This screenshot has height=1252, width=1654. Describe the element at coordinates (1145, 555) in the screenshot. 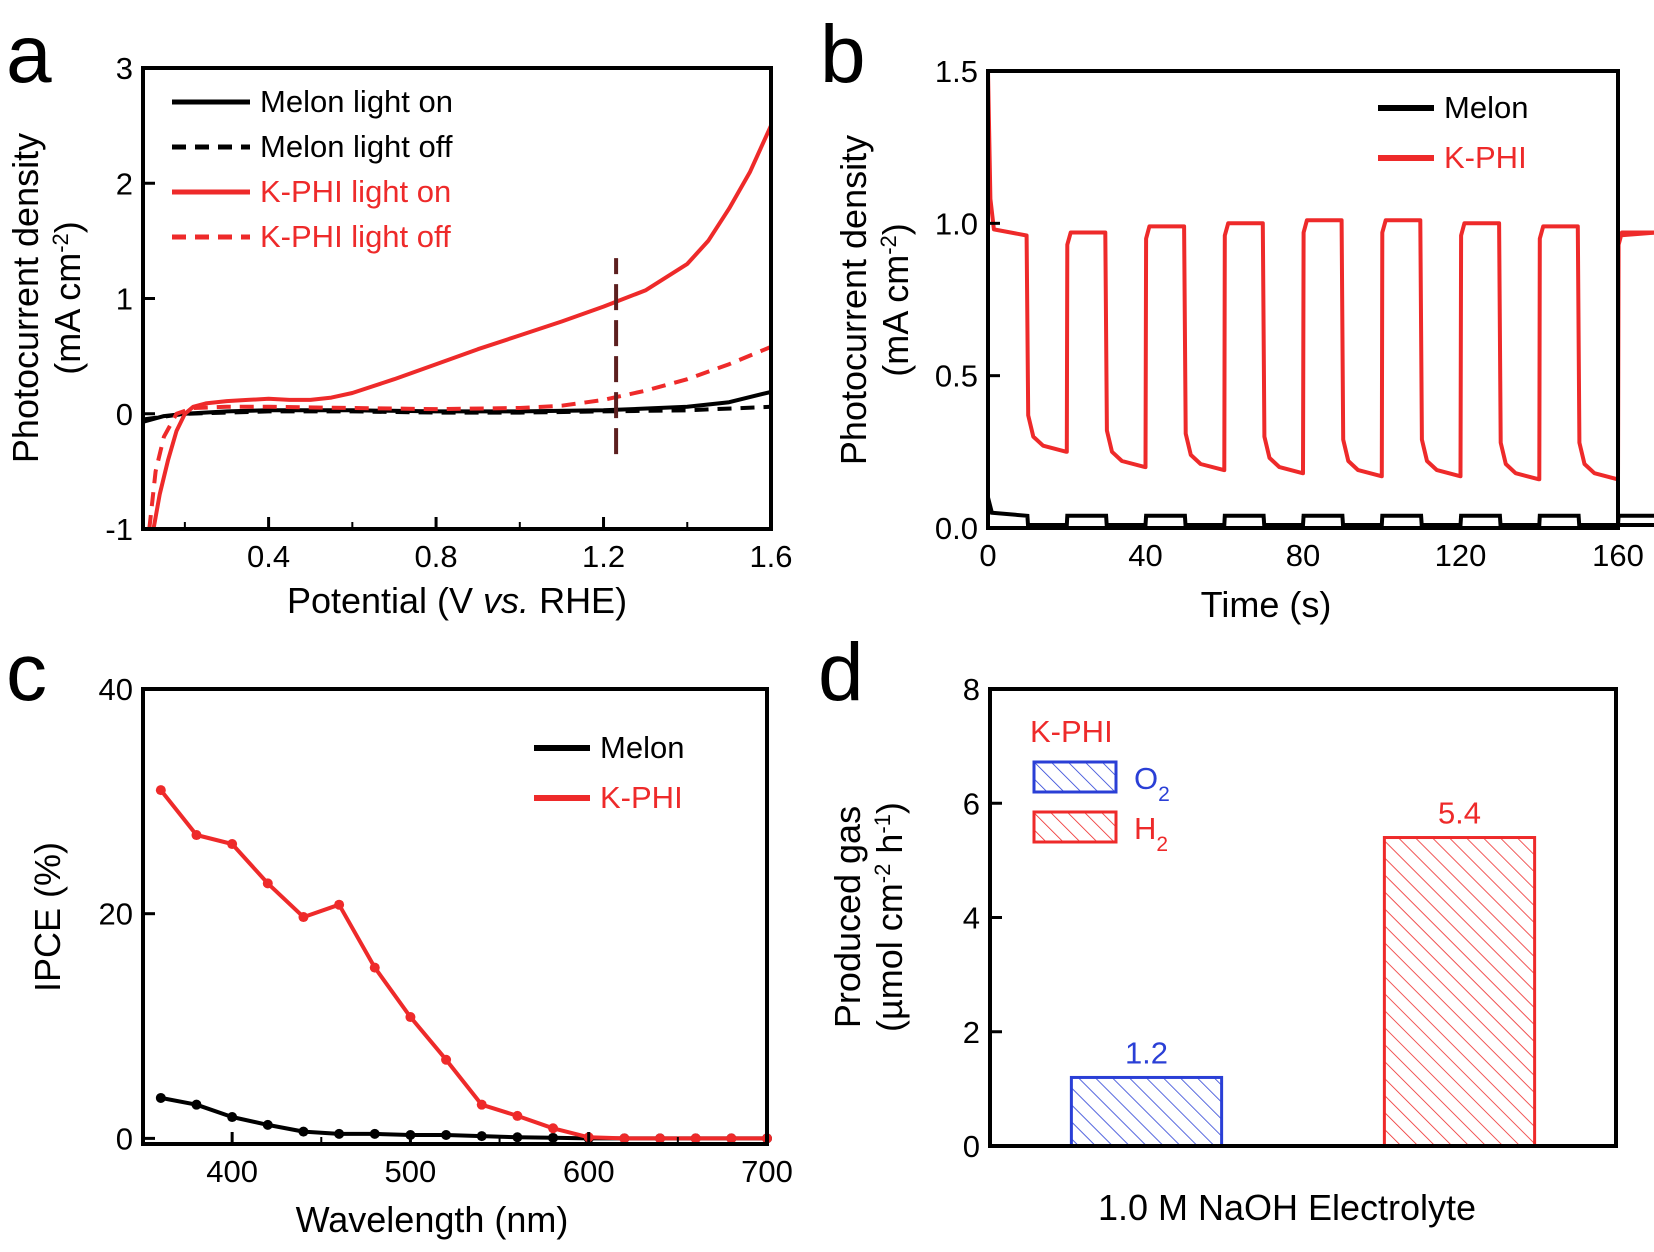

I see `panel-b-x-tick-label: 40` at that location.